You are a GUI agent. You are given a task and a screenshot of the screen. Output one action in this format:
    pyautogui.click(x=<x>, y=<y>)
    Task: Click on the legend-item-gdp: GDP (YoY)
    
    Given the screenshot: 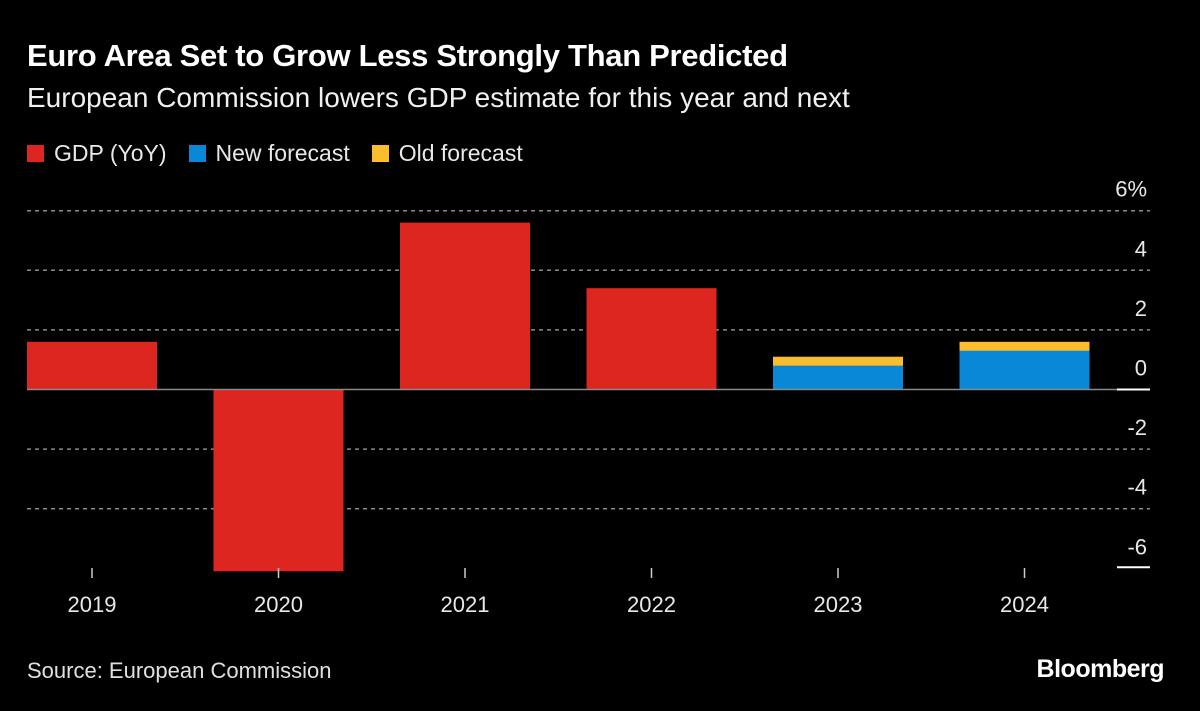 What is the action you would take?
    pyautogui.click(x=97, y=153)
    